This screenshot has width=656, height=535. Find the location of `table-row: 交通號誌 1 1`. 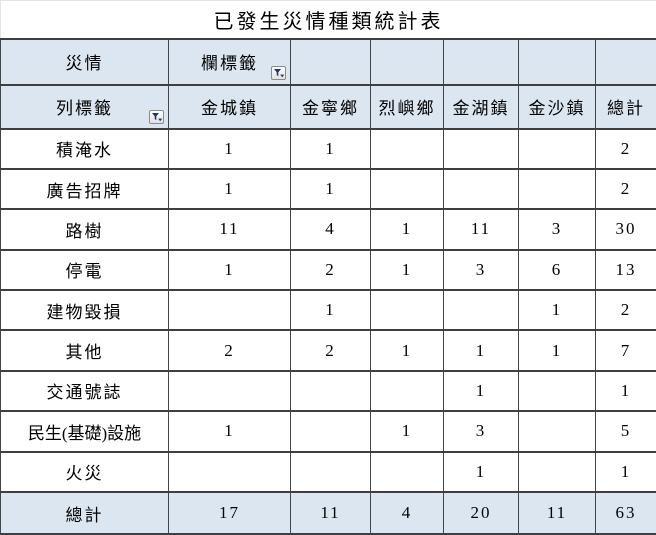

table-row: 交通號誌 1 1 is located at coordinates (328, 391).